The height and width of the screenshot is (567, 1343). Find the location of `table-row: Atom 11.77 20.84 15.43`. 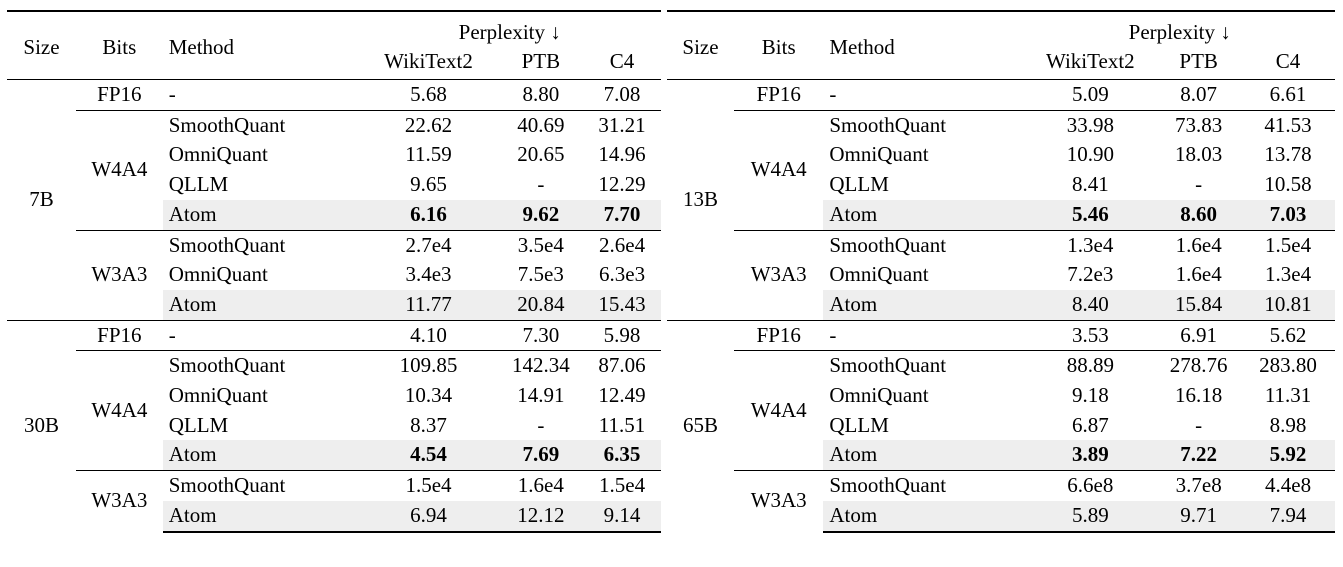

table-row: Atom 11.77 20.84 15.43 is located at coordinates (334, 305).